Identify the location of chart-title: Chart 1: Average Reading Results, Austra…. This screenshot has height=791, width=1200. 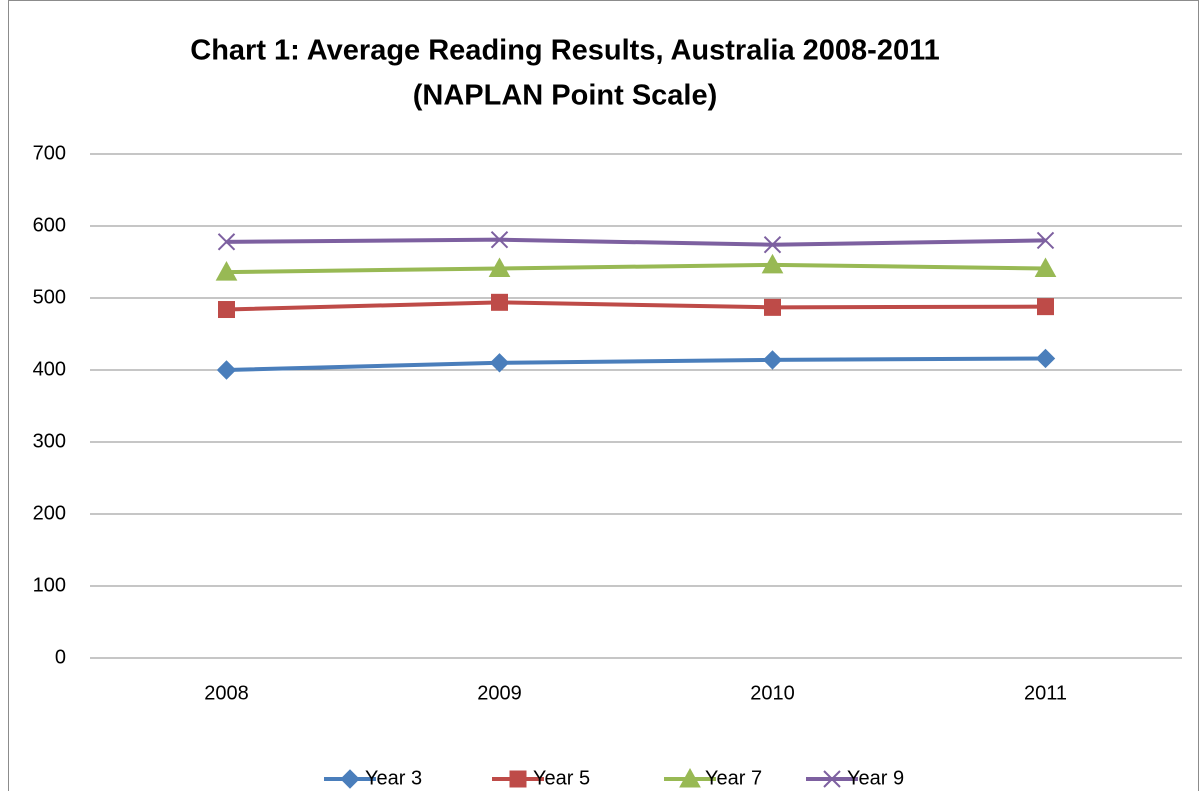
(564, 51).